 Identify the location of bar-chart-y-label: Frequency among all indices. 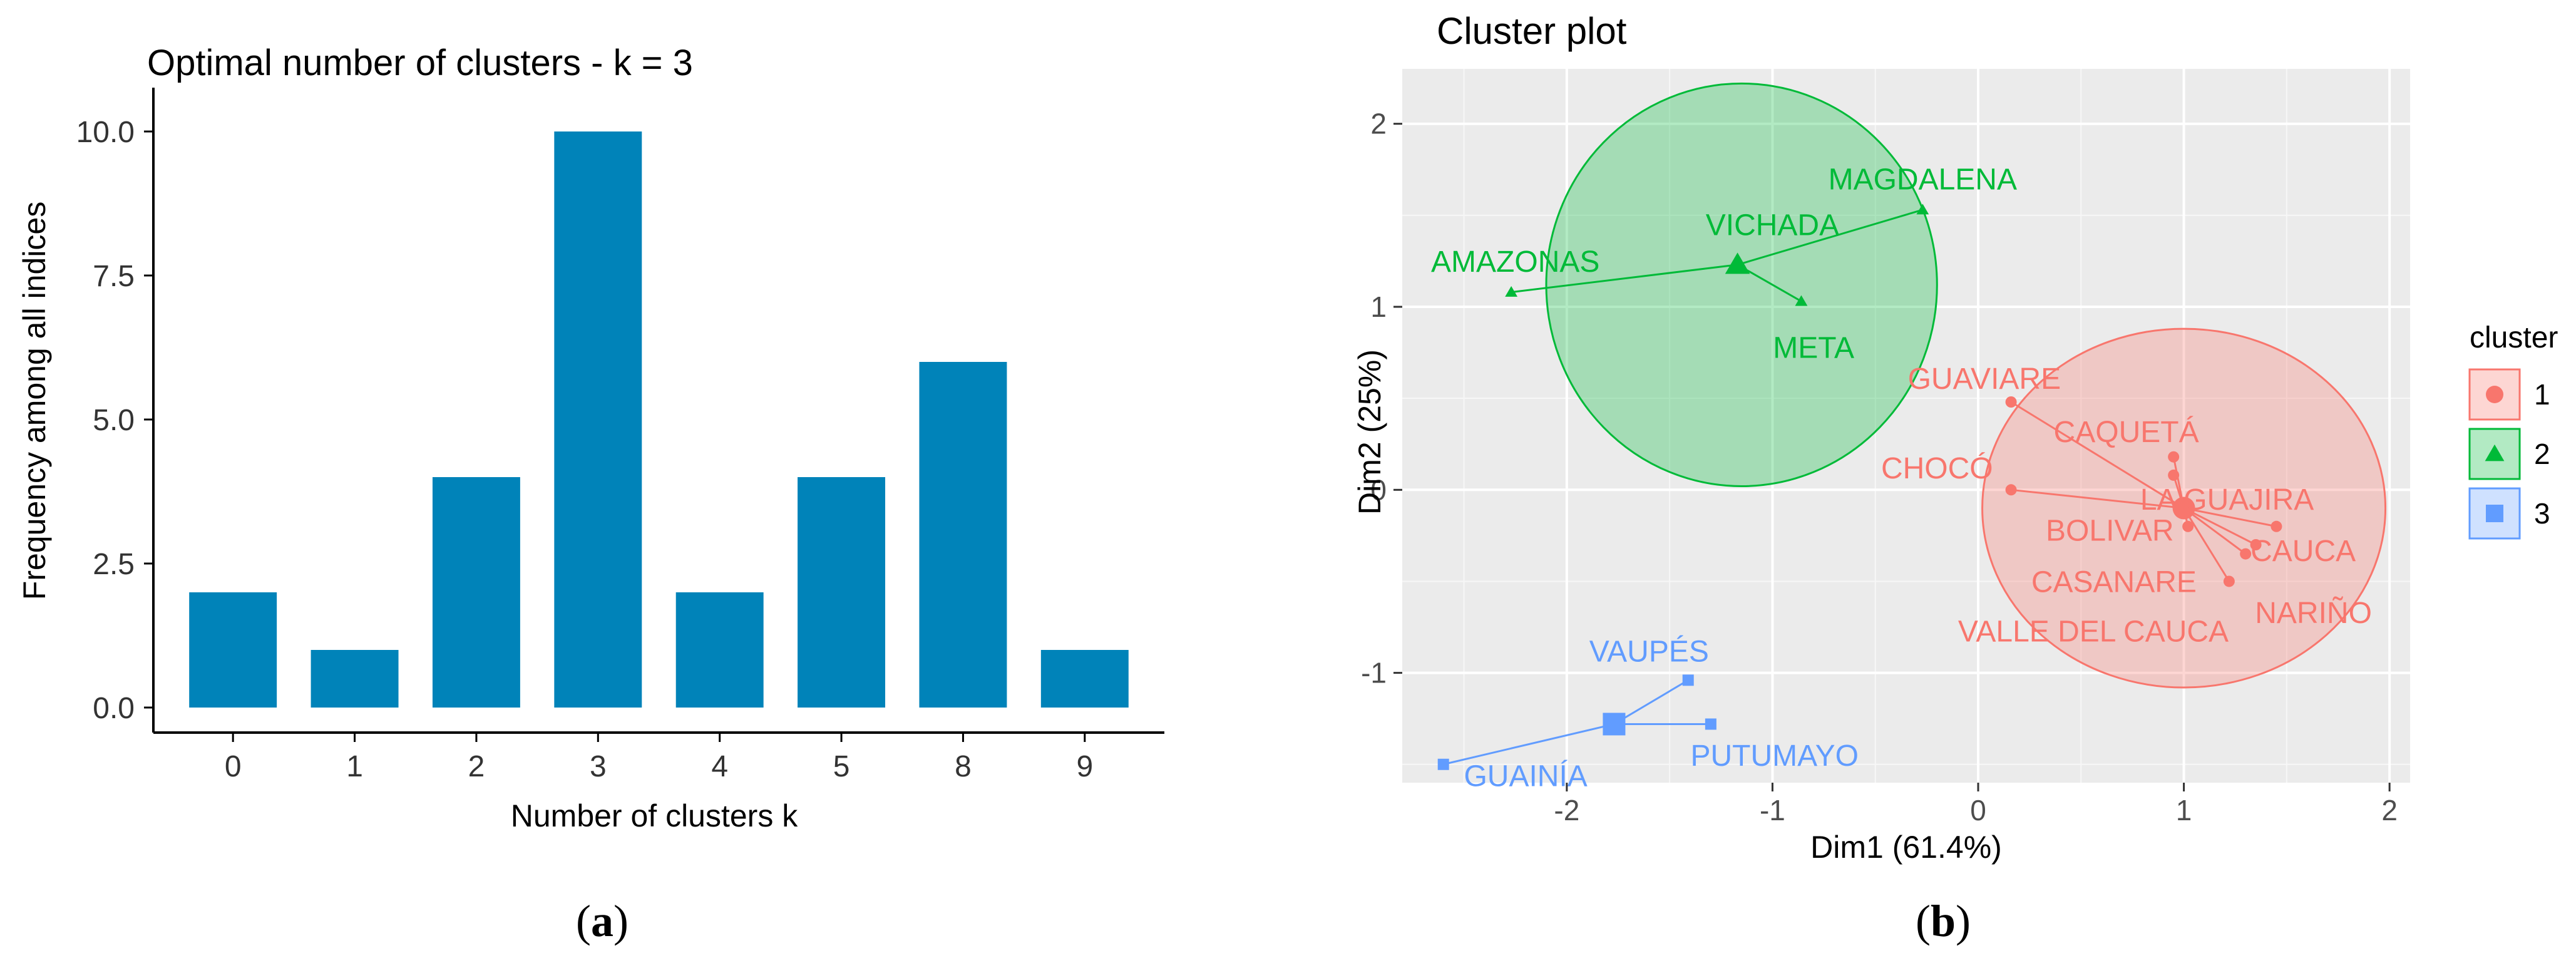
(34, 401).